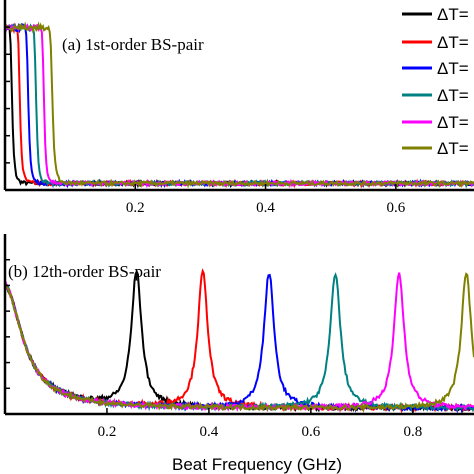 The image size is (474, 474). Describe the element at coordinates (135, 208) in the screenshot. I see `panel-a-x-tick-label: 0.2` at that location.